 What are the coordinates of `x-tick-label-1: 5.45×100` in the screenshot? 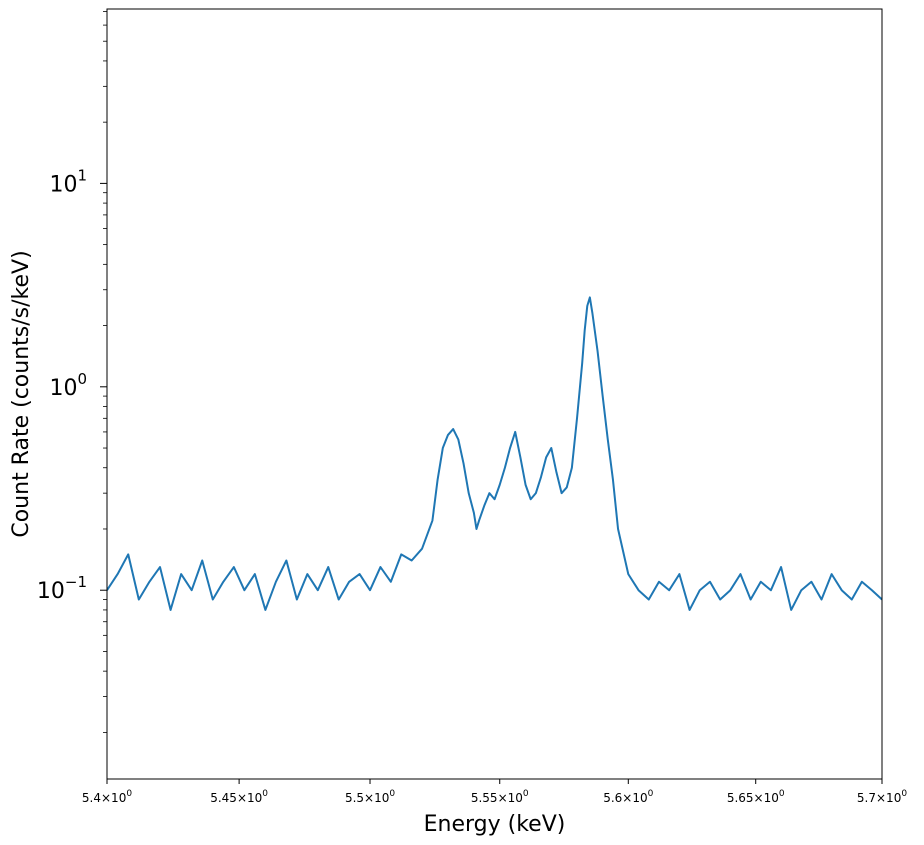 It's located at (239, 797).